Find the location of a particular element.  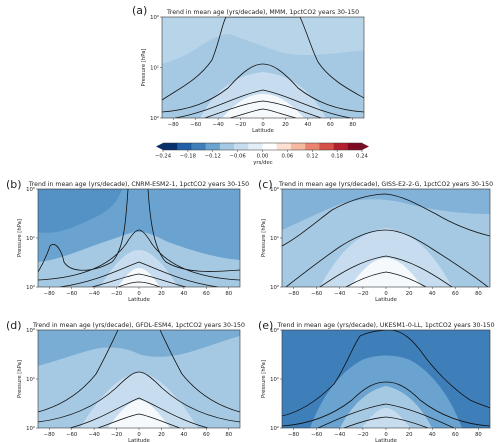

field-region-c-tropic is located at coordinates (386, 272).